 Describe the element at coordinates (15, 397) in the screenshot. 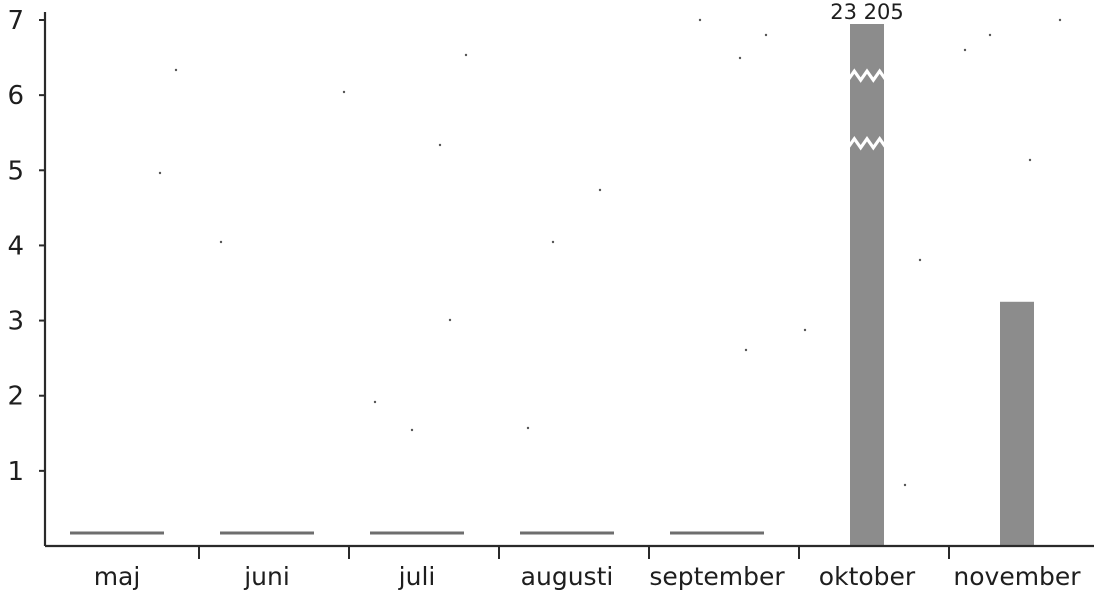

I see `y-tick-label: 2` at that location.